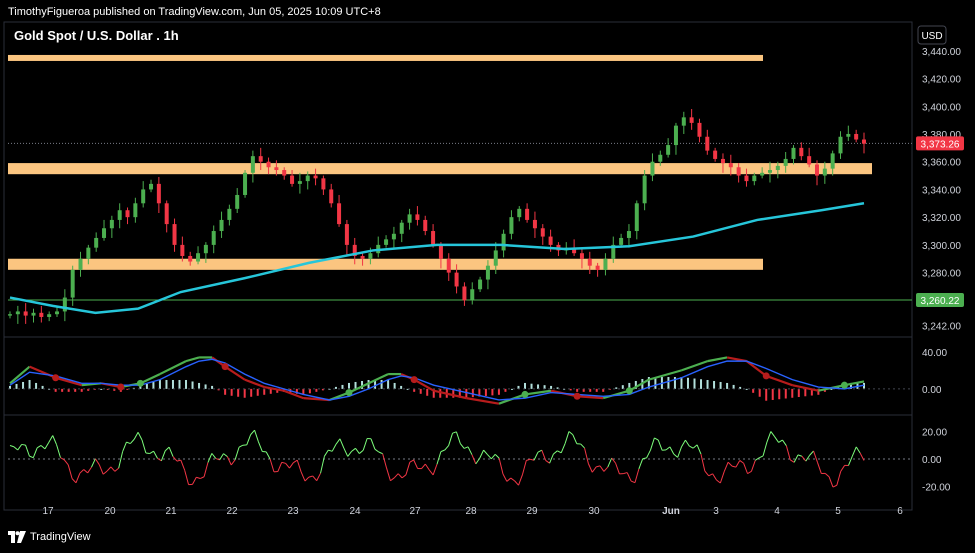 The height and width of the screenshot is (553, 975). Describe the element at coordinates (941, 135) in the screenshot. I see `price-tick-label: 3,380.00` at that location.